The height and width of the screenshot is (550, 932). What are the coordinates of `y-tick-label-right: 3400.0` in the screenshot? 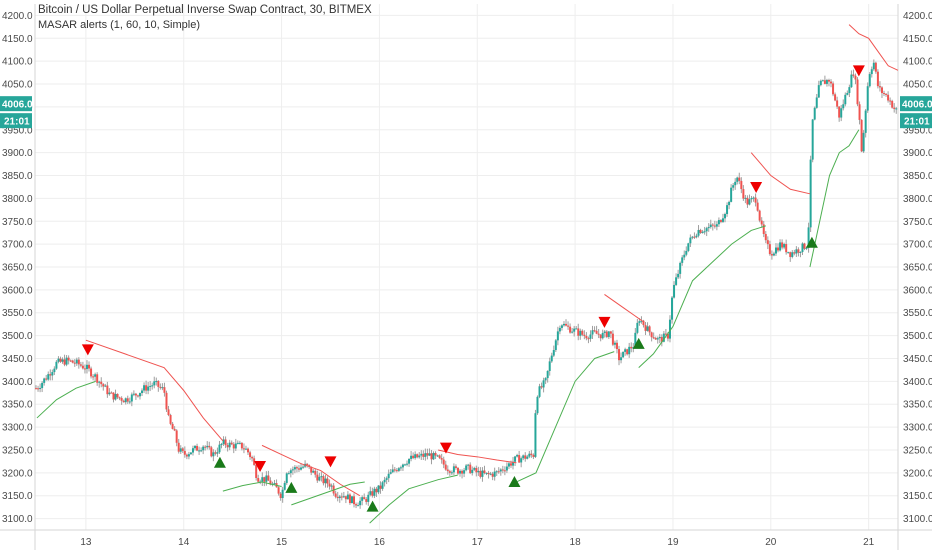 It's located at (917, 382).